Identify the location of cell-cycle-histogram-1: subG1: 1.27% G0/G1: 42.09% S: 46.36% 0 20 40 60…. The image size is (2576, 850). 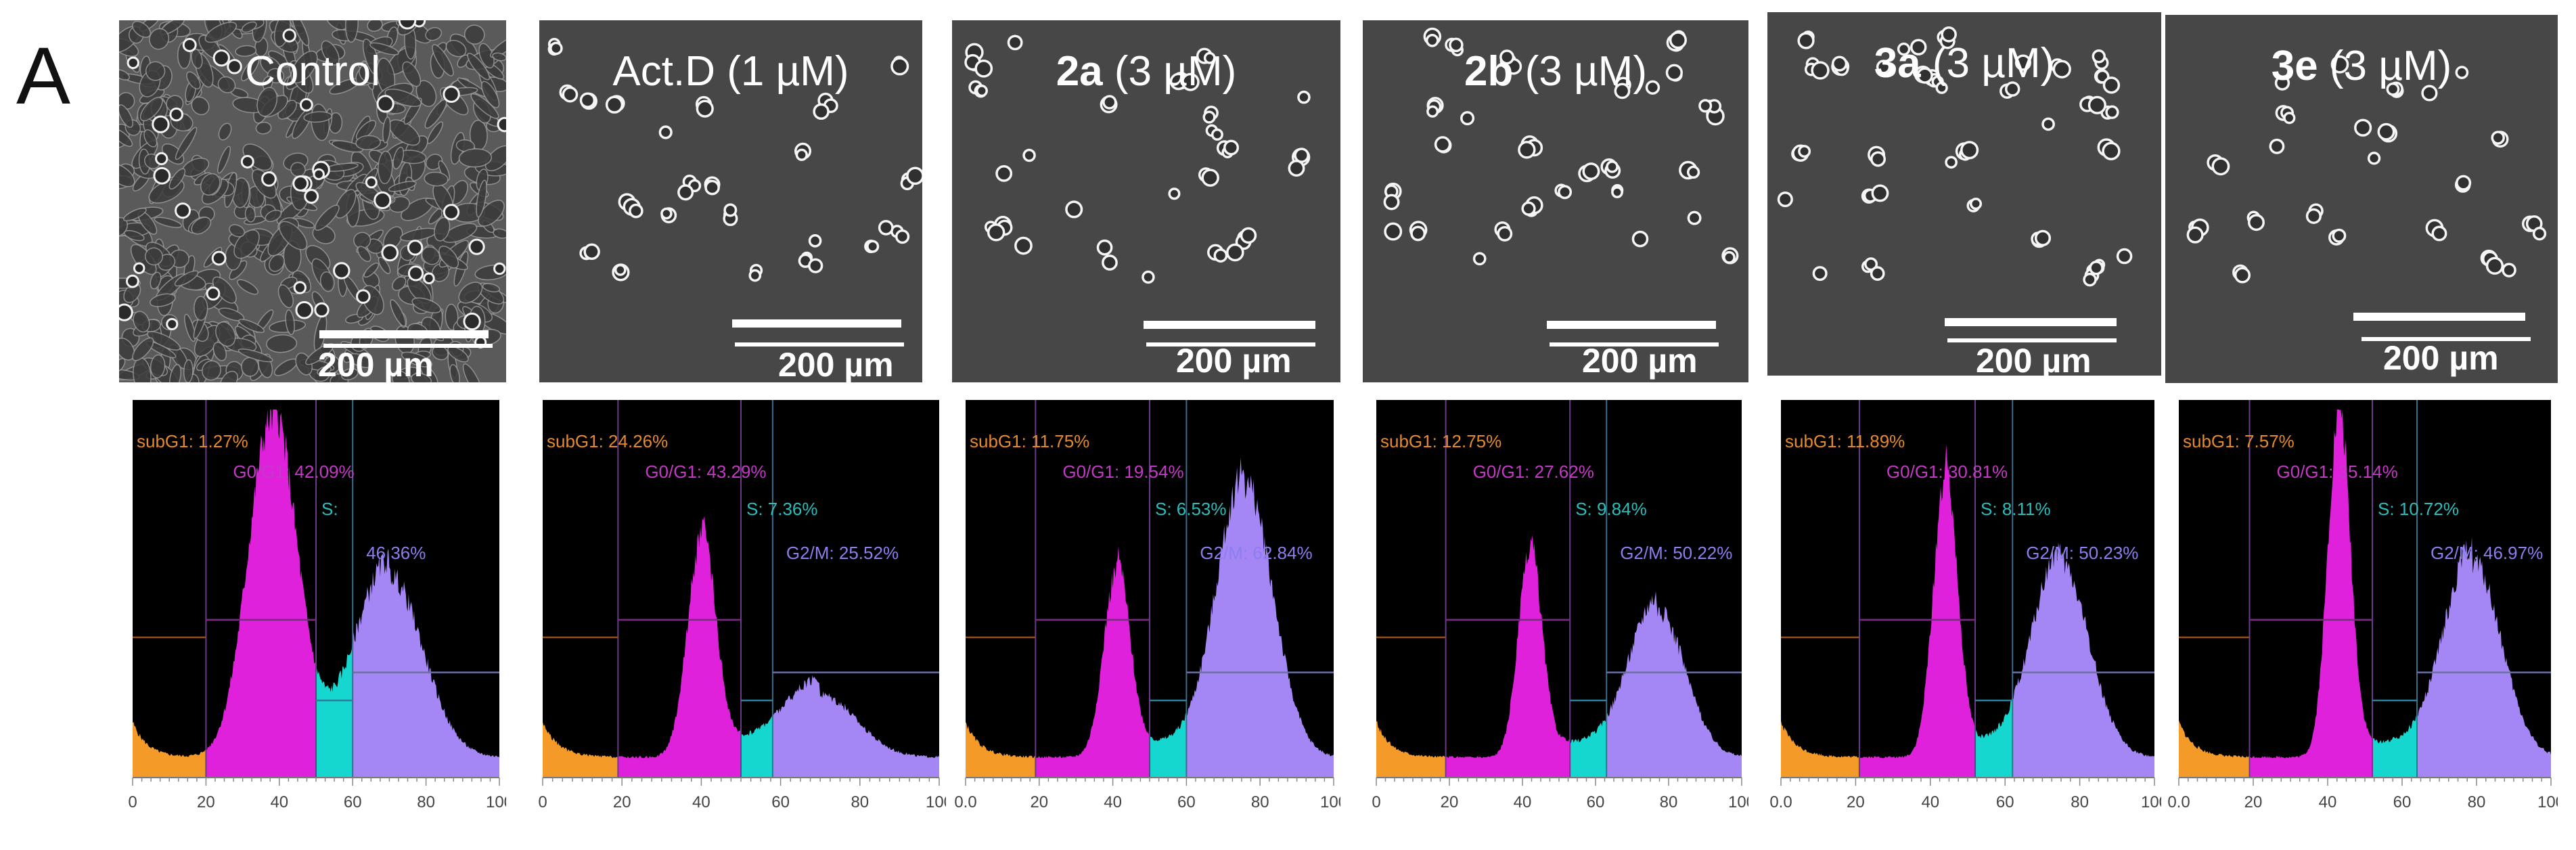
(312, 608).